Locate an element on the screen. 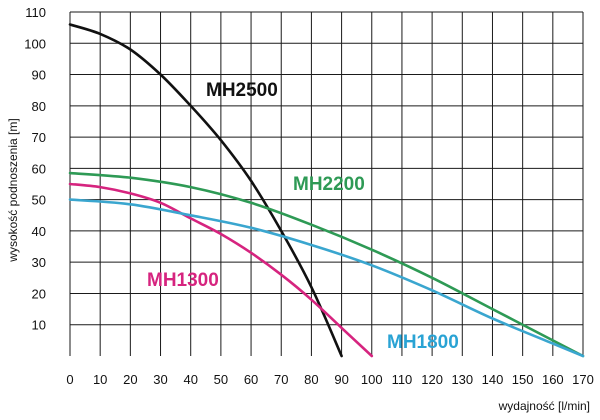 This screenshot has height=420, width=600. x-tick-label: 20 is located at coordinates (130, 379).